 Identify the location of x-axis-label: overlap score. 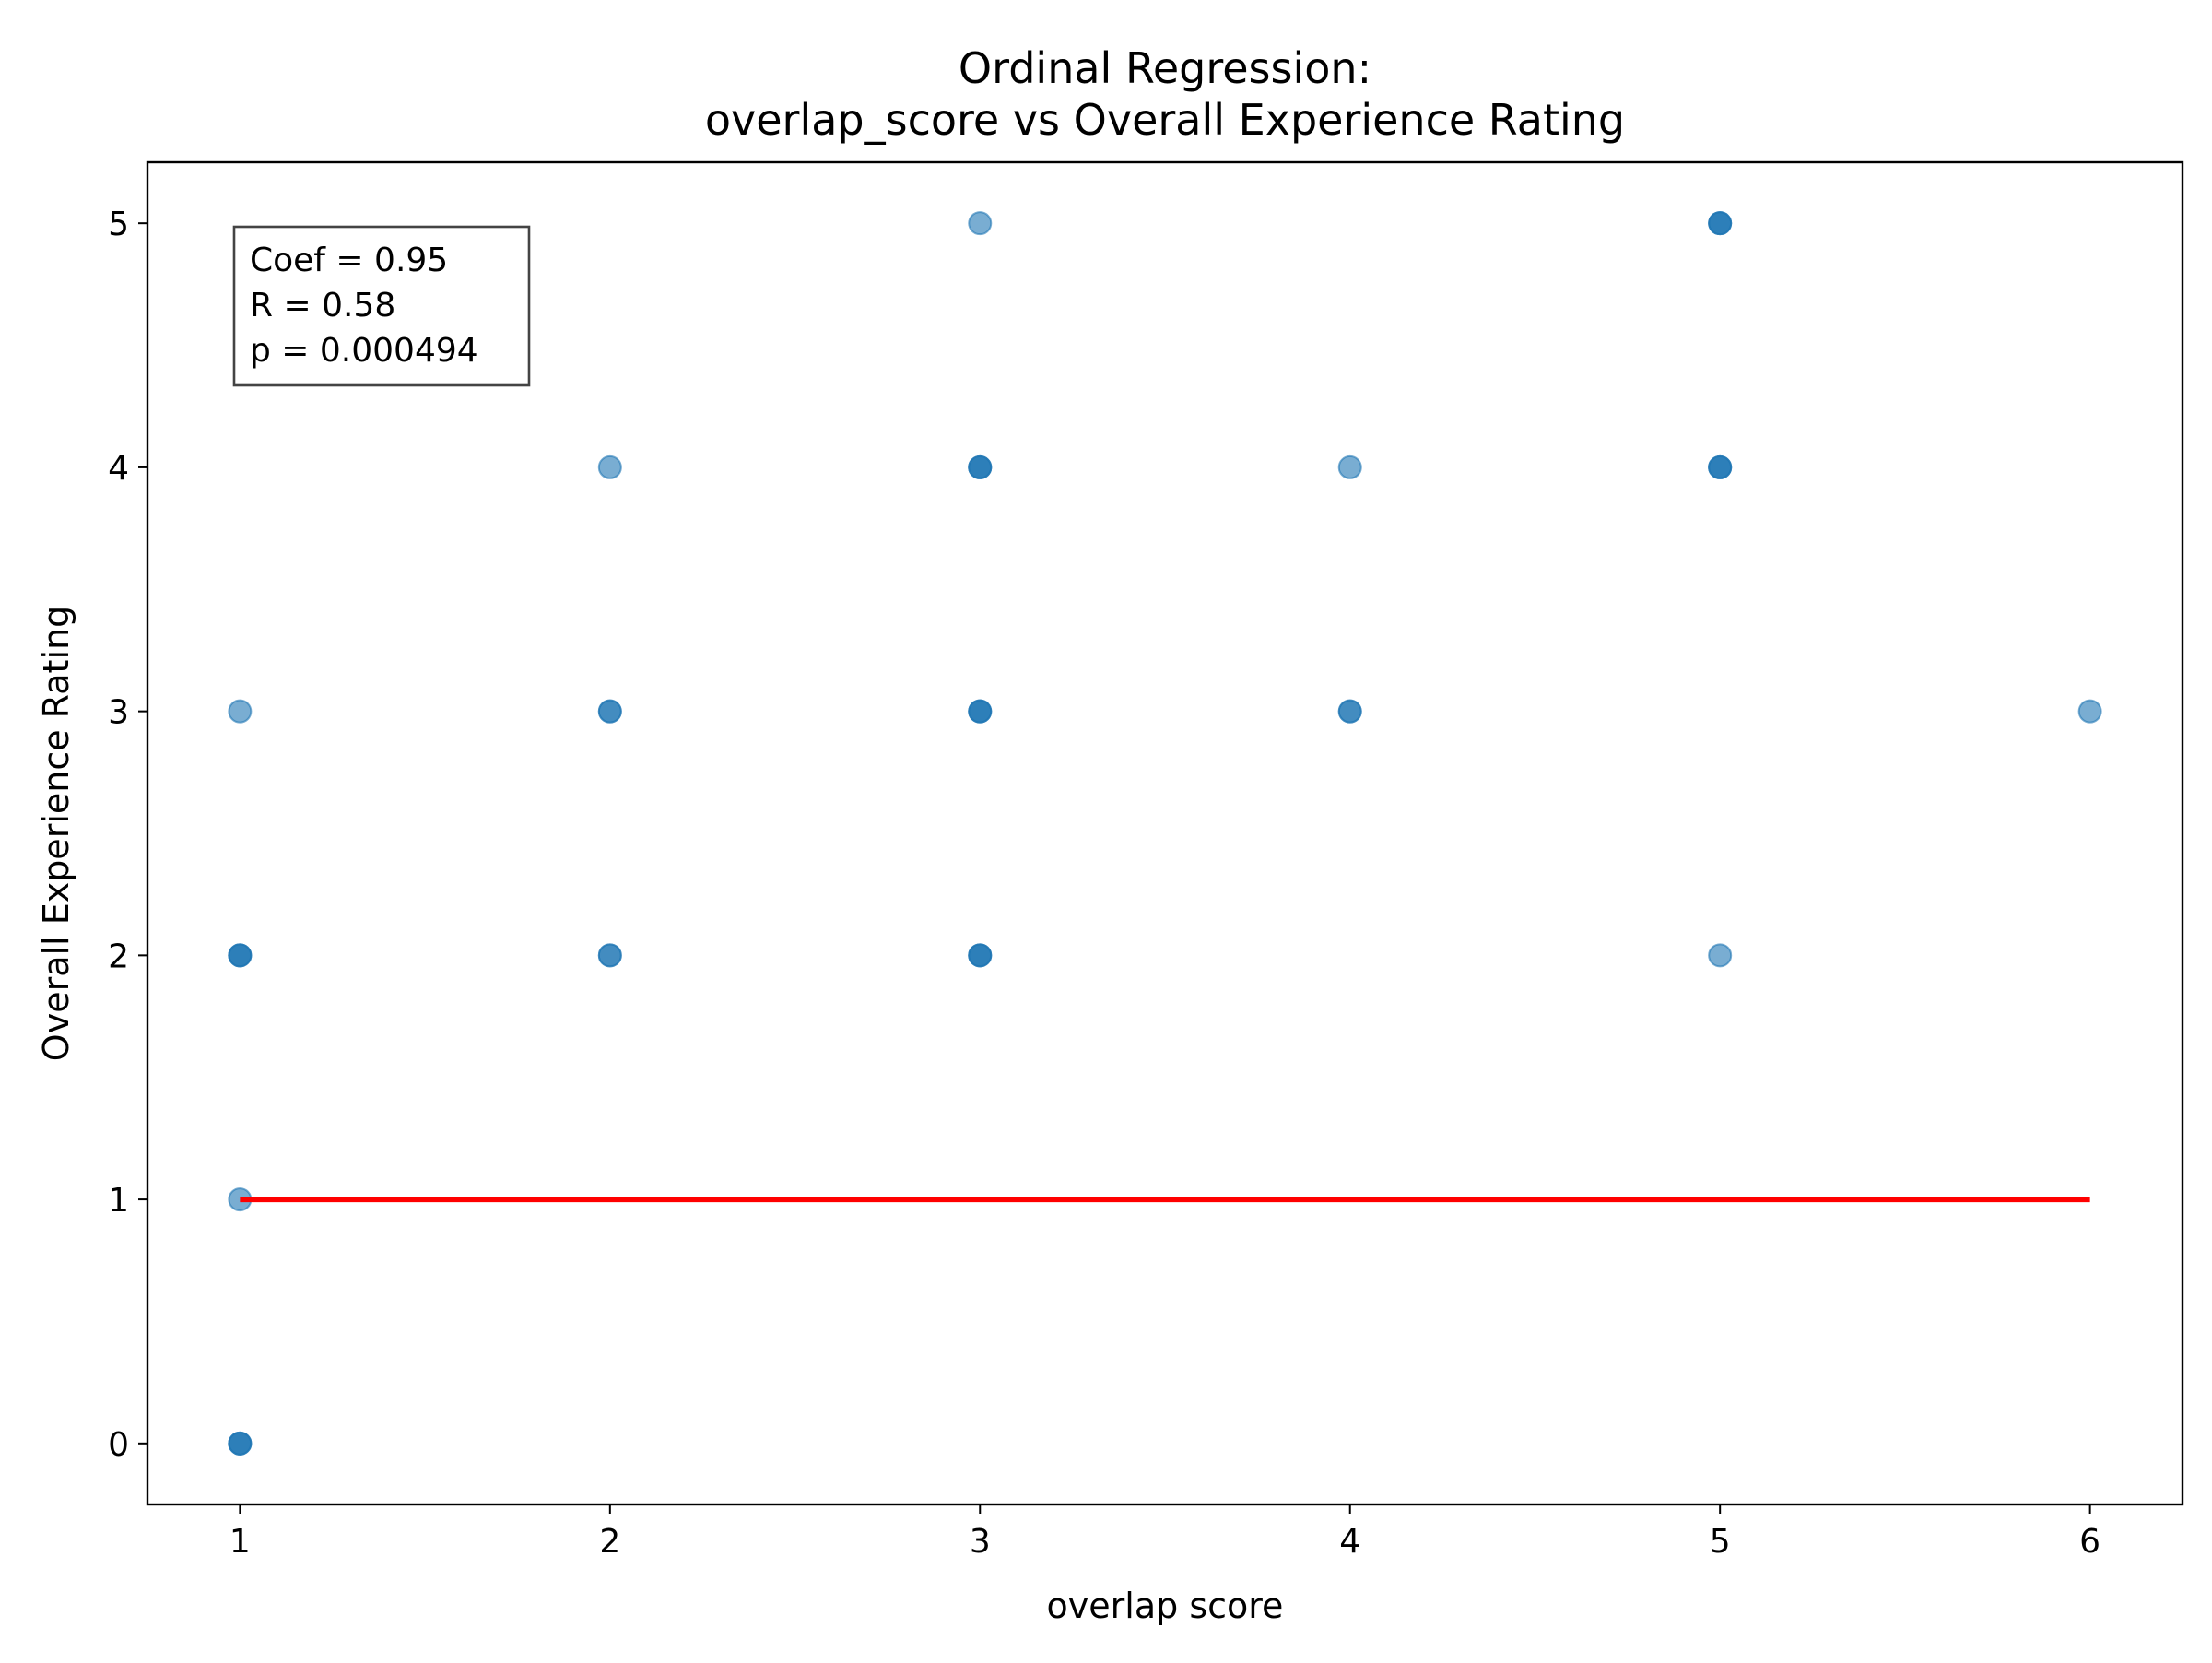
(1165, 1606).